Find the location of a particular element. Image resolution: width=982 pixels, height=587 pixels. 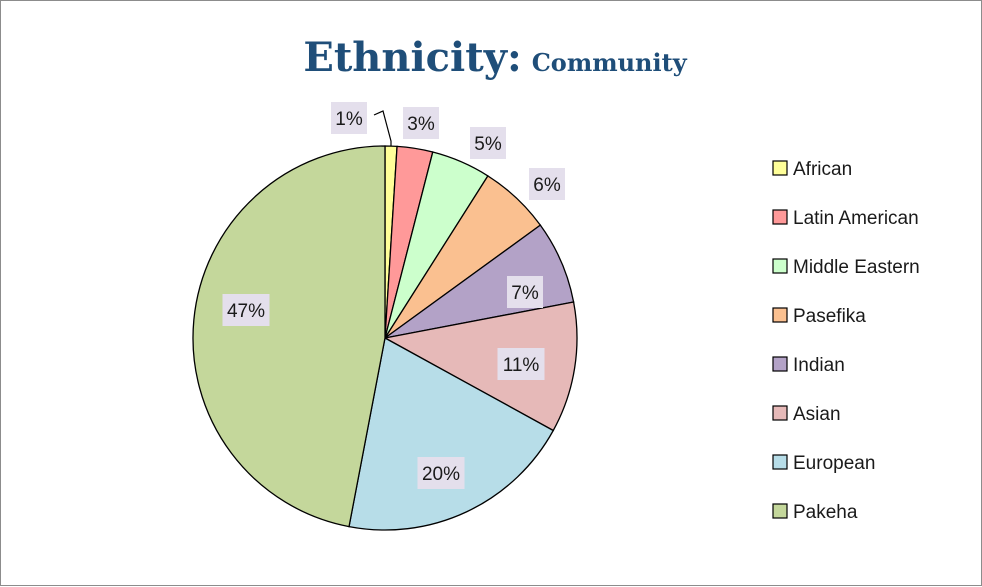

legend-label: Middle Eastern is located at coordinates (856, 267).